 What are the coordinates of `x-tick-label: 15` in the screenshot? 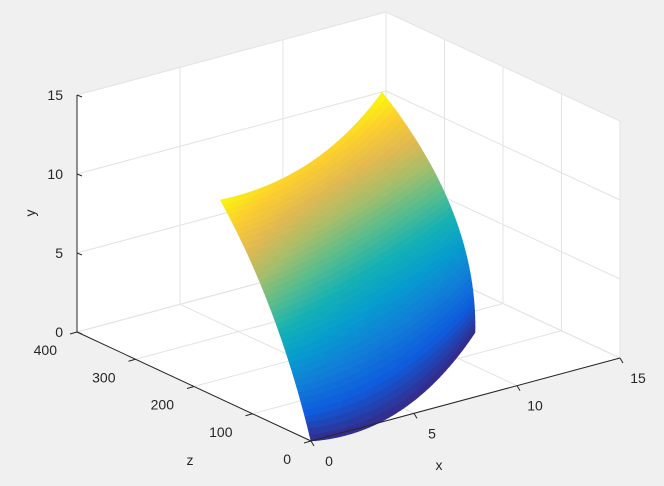 It's located at (638, 378).